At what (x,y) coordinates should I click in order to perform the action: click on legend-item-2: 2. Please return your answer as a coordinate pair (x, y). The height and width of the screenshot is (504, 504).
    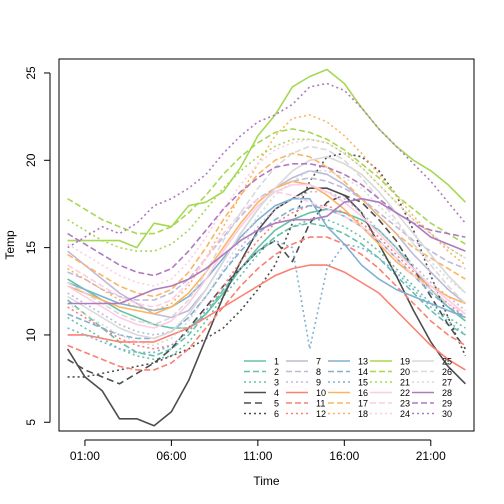
    Looking at the image, I should click on (261, 372).